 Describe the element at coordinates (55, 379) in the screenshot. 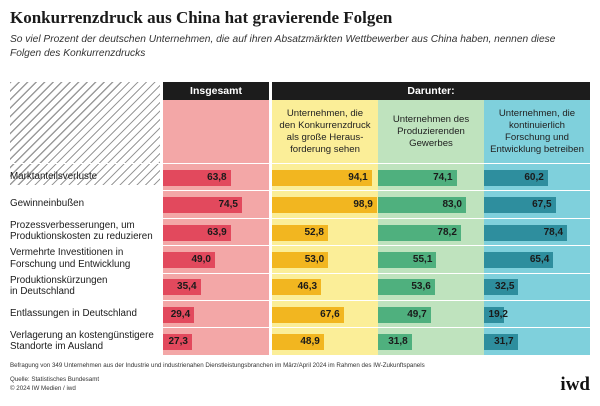

I see `source-note: Quelle: Statistisches Bundesamt` at that location.